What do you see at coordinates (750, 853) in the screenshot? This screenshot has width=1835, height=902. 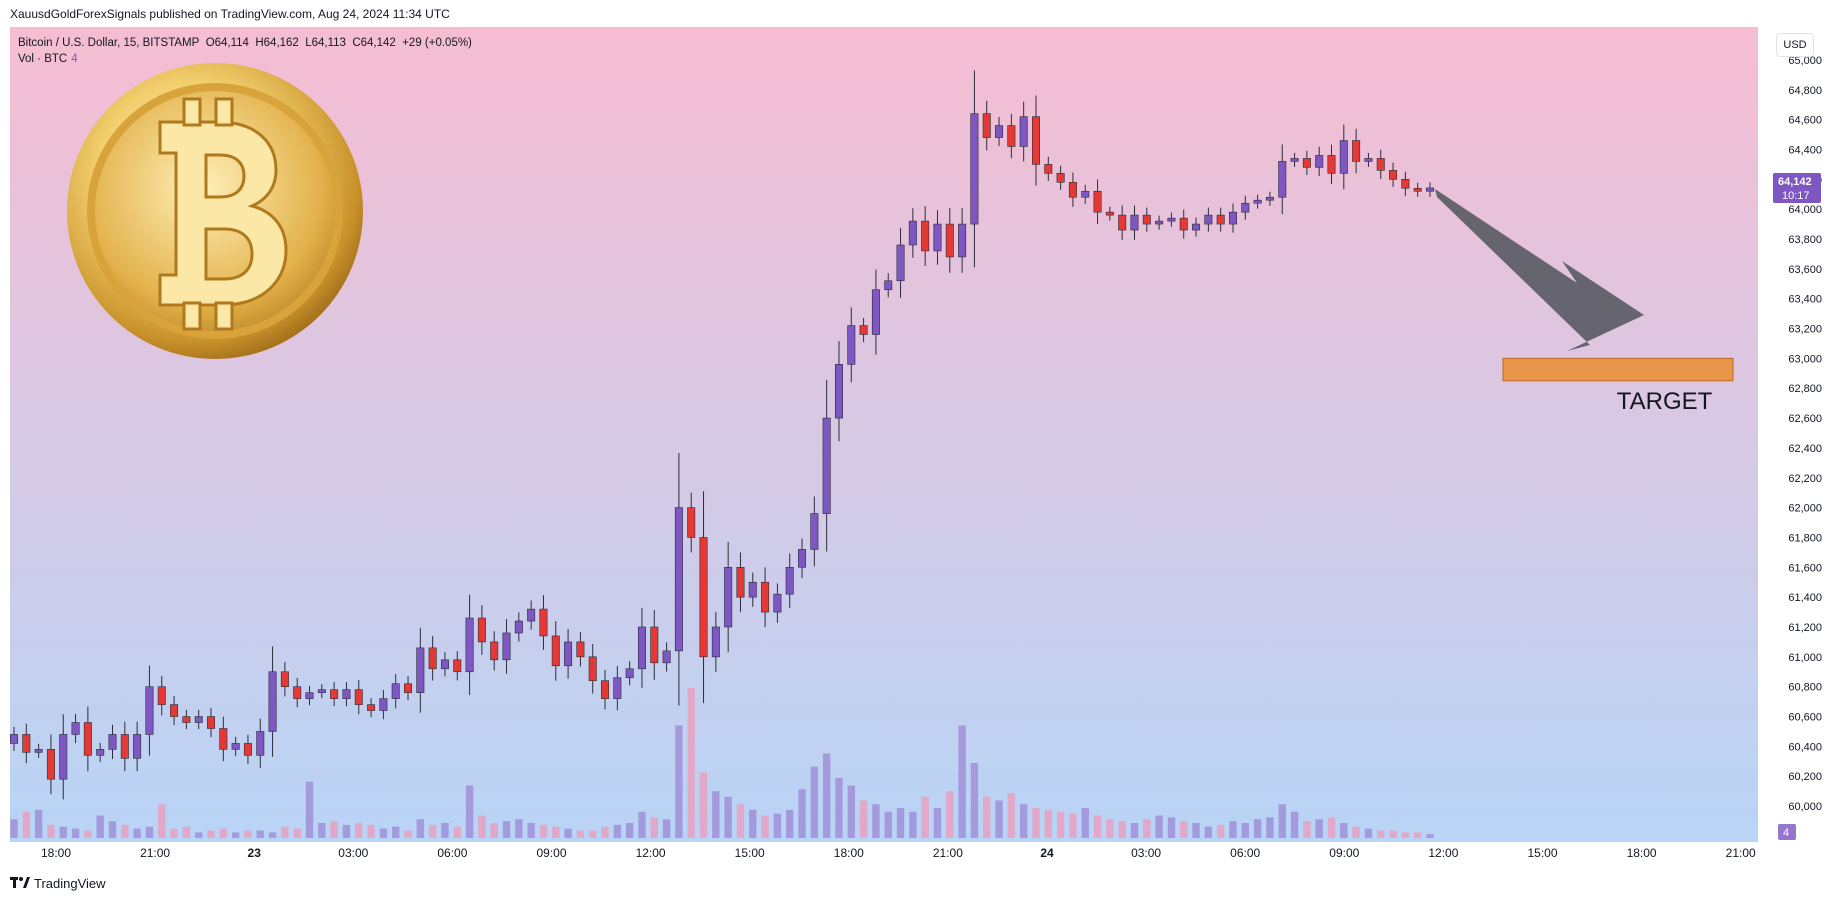 I see `x-tick-label: 15:00` at bounding box center [750, 853].